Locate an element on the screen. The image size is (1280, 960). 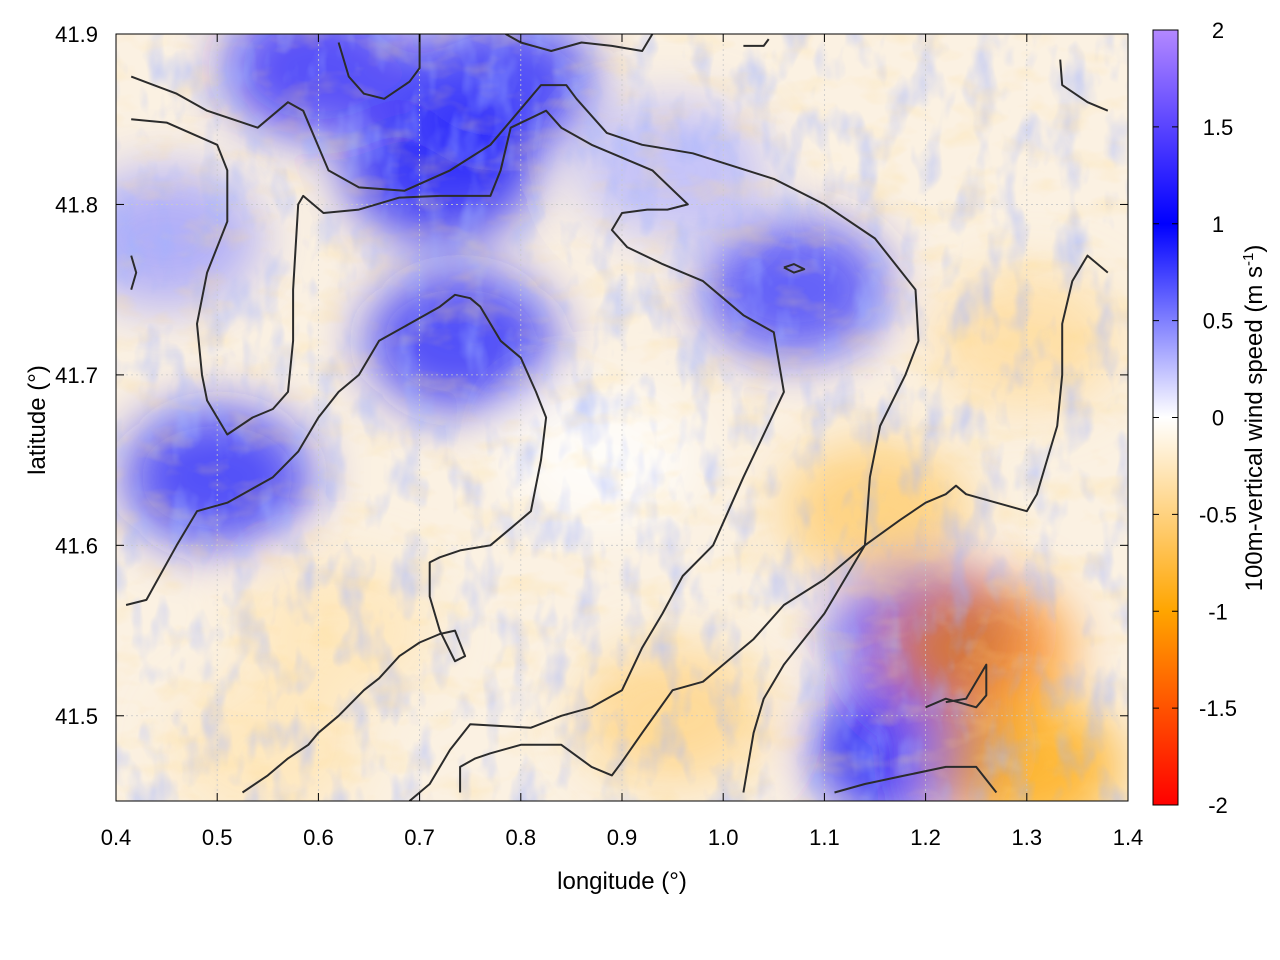
colorbar-tick-label-1: -1.5 is located at coordinates (1218, 708).